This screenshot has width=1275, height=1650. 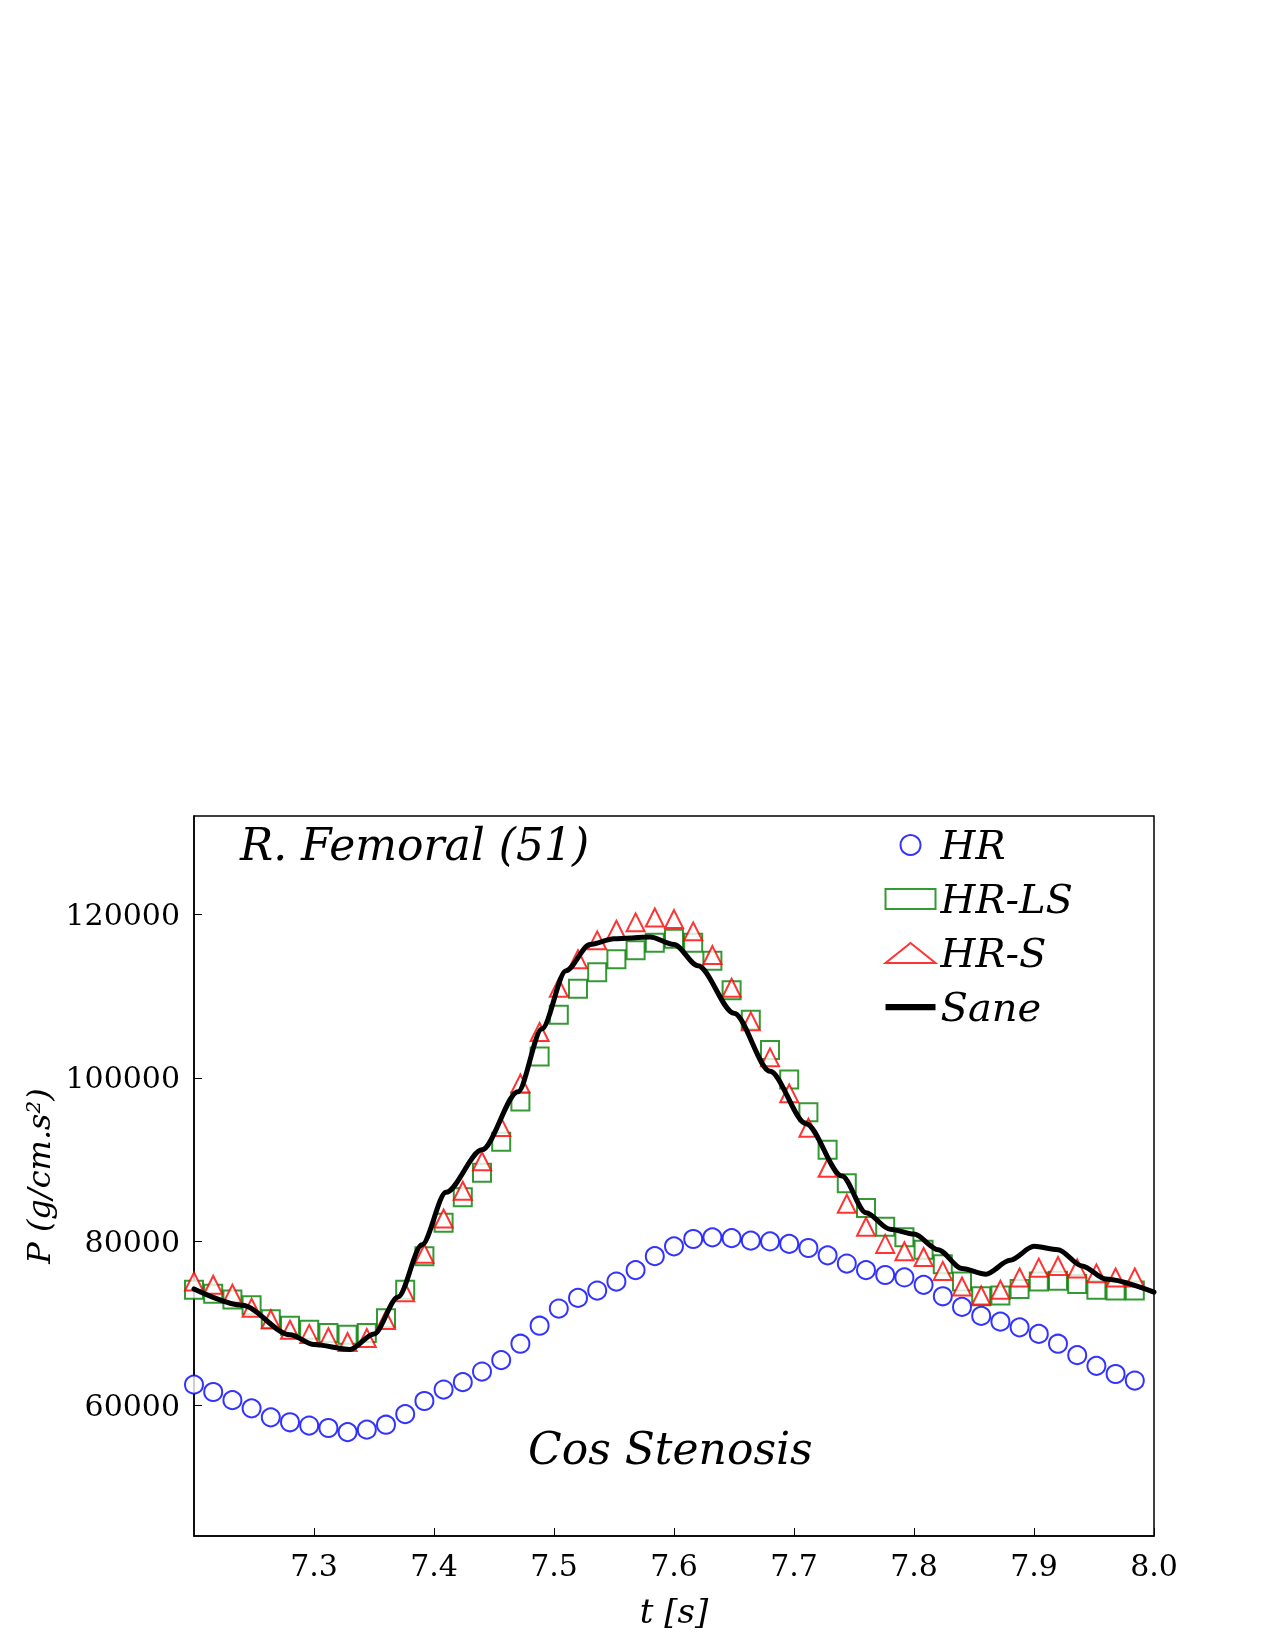 I want to click on x-tick-label: 7.3, so click(x=314, y=1565).